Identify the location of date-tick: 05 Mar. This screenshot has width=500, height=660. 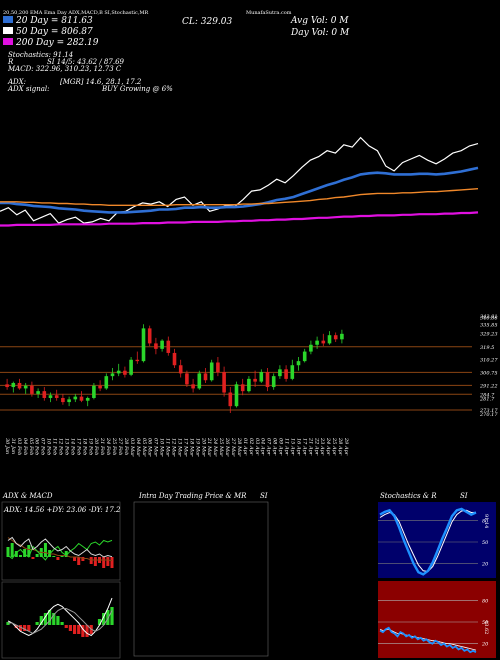
(144, 447).